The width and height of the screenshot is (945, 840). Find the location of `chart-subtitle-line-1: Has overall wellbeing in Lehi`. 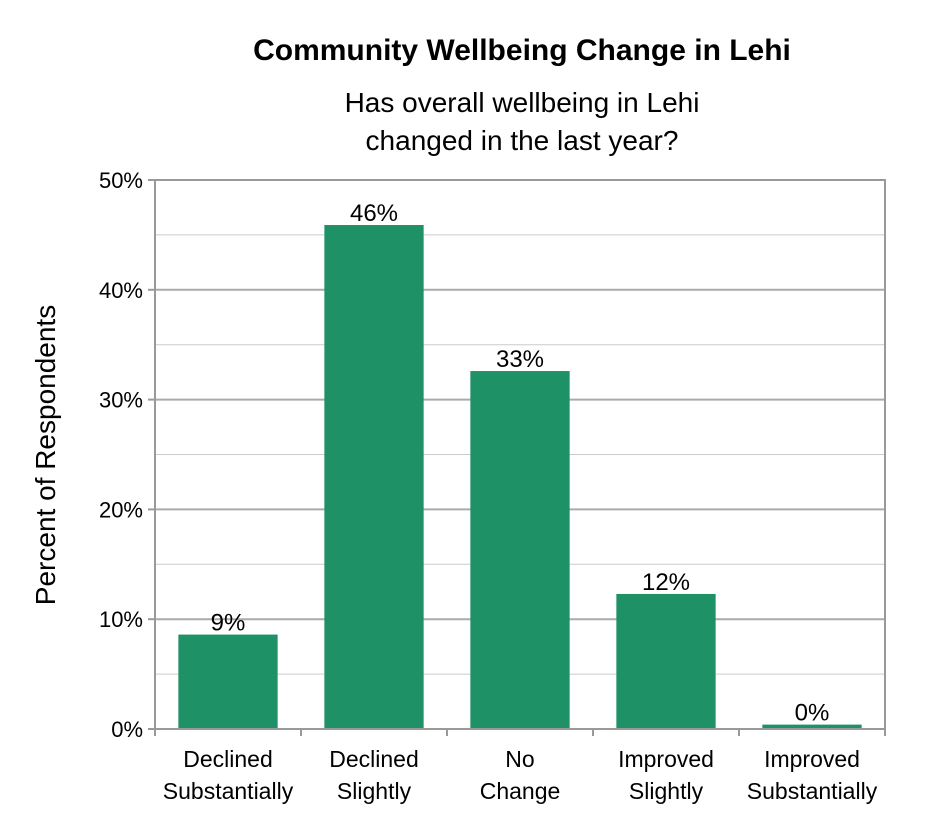

chart-subtitle-line-1: Has overall wellbeing in Lehi is located at coordinates (522, 102).